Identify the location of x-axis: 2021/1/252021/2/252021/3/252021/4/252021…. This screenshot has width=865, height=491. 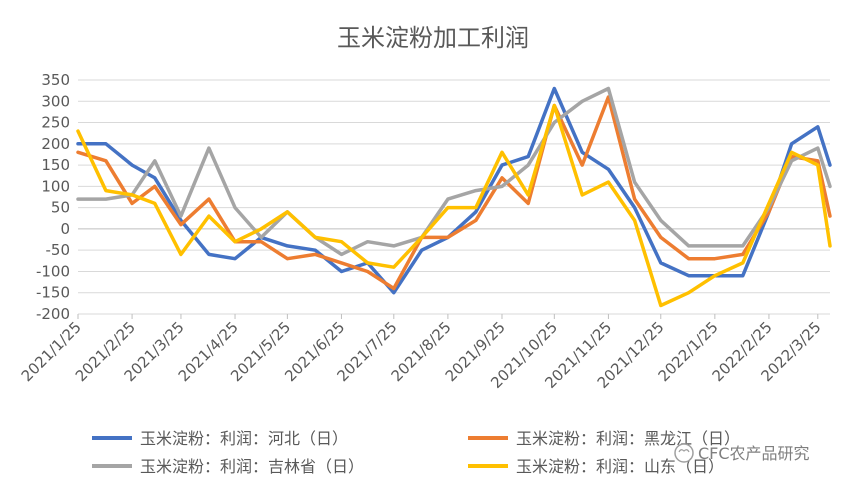
(421, 353).